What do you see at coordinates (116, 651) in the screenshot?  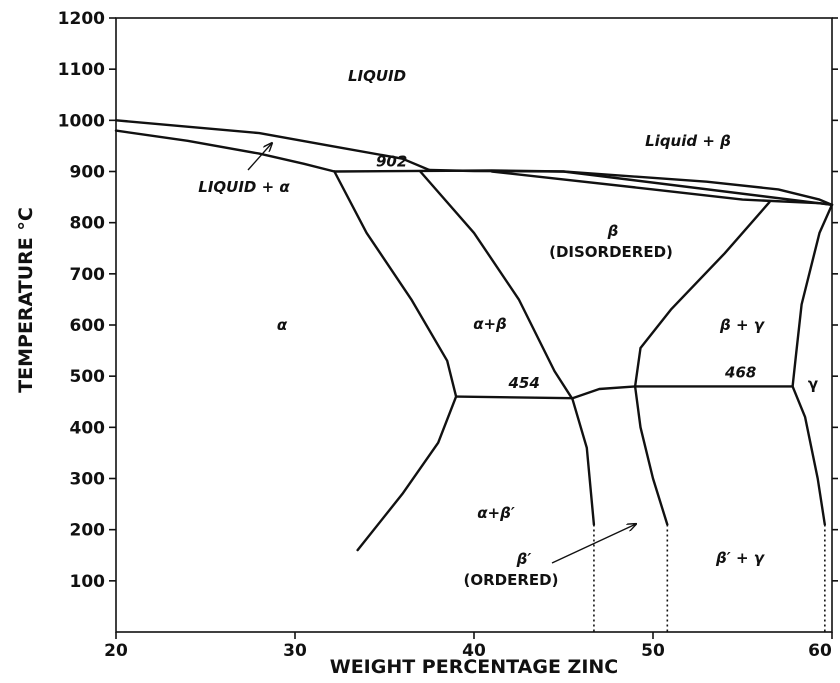 I see `x-tick-label: 20` at bounding box center [116, 651].